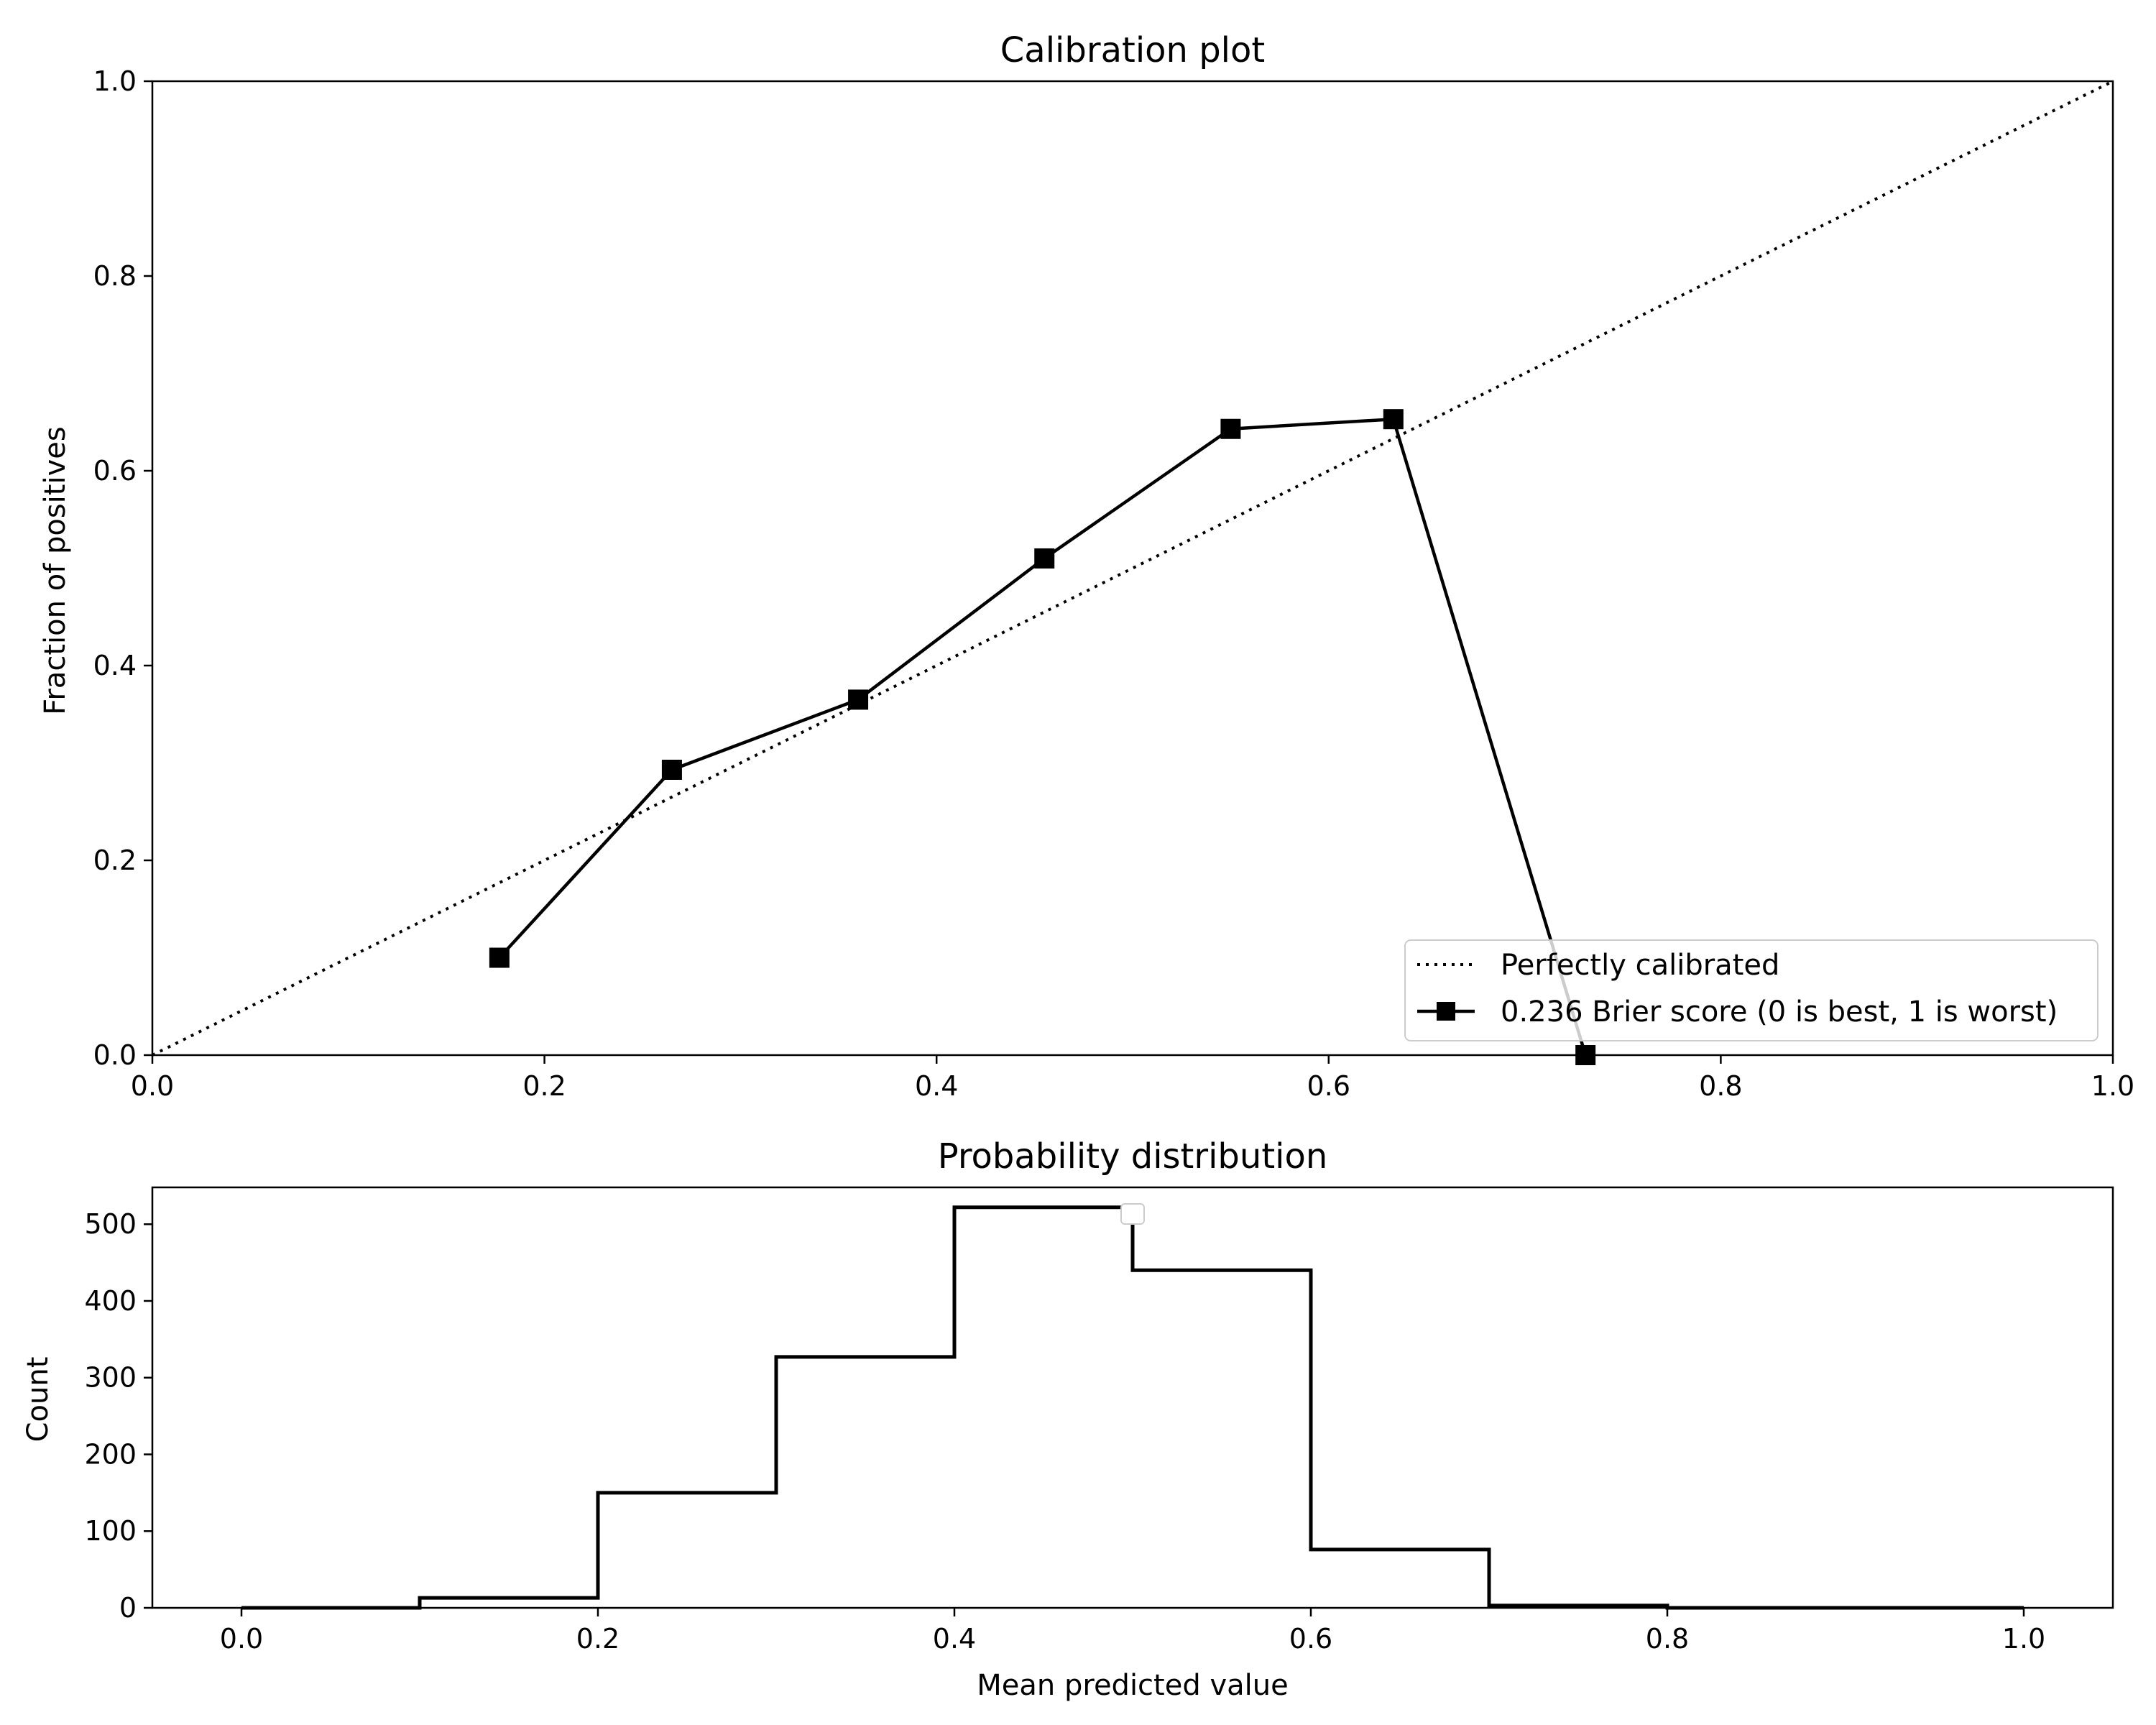  What do you see at coordinates (115, 81) in the screenshot?
I see `y-tick-label: 1.0` at bounding box center [115, 81].